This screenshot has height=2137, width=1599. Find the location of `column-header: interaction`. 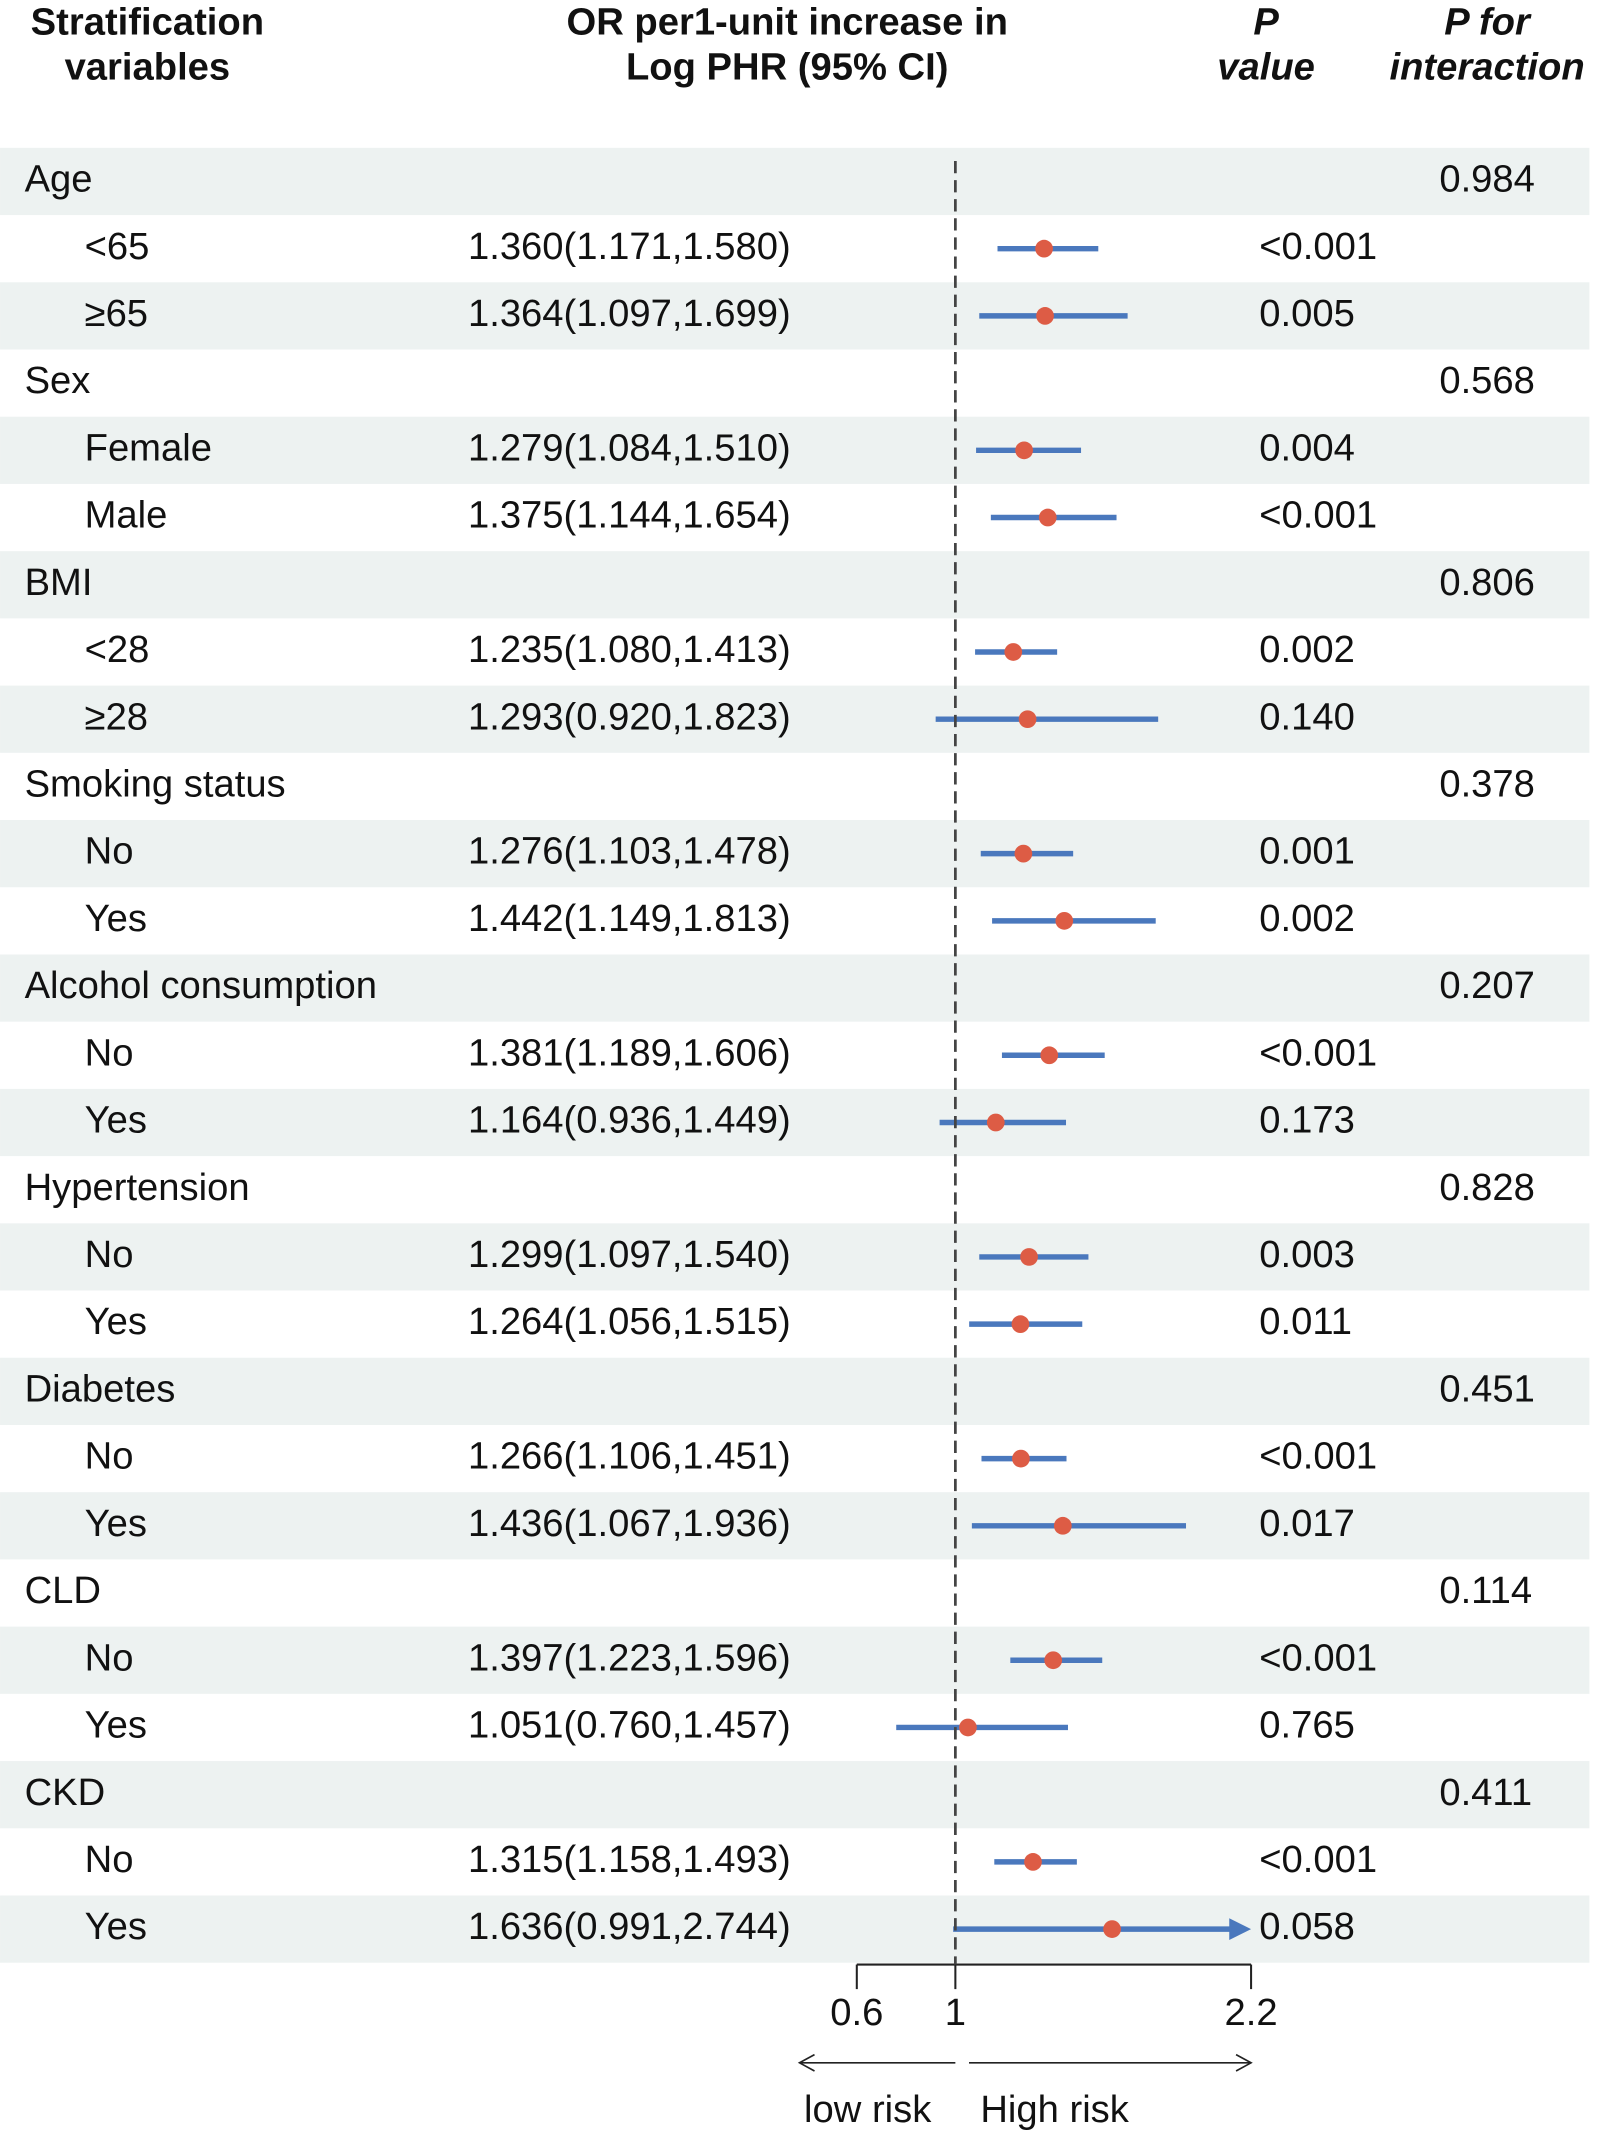

column-header: interaction is located at coordinates (1486, 67).